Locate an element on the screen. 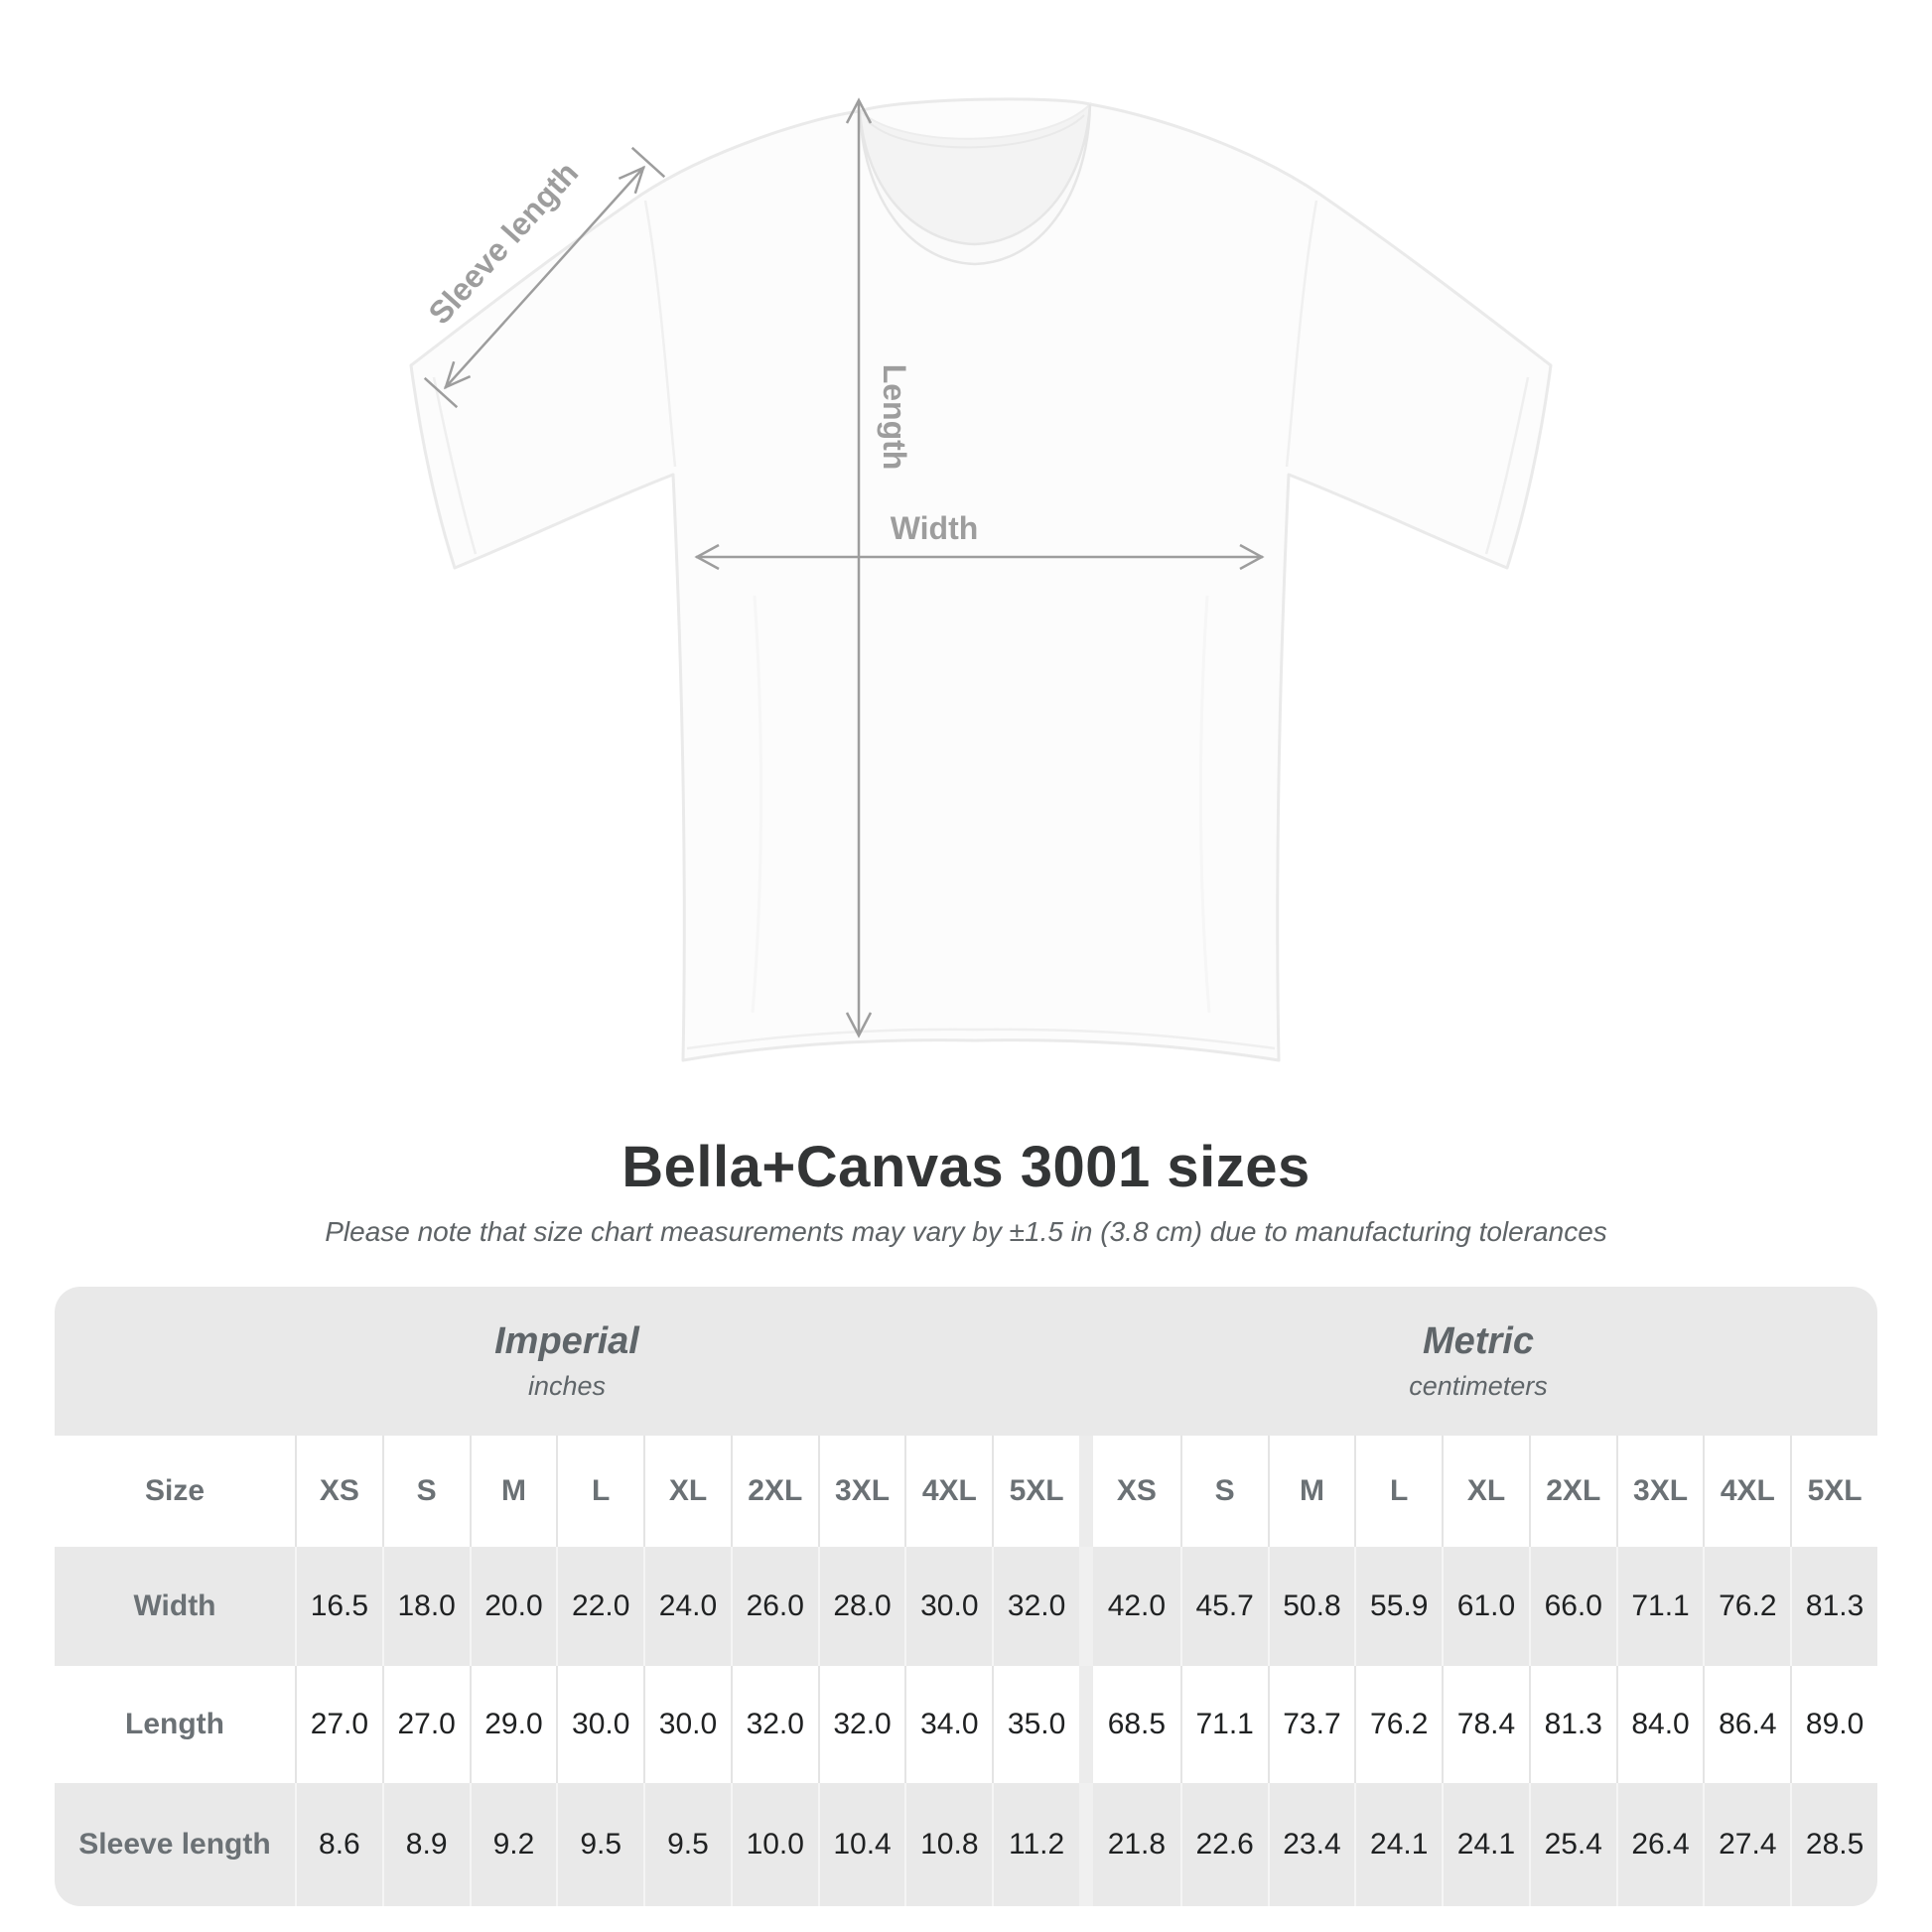  imperial-value-cell: 29.0 is located at coordinates (513, 1725).